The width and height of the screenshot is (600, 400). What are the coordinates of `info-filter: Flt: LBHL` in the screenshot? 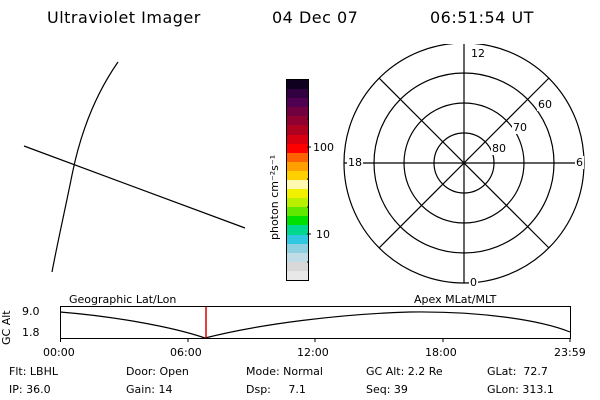 It's located at (33, 371).